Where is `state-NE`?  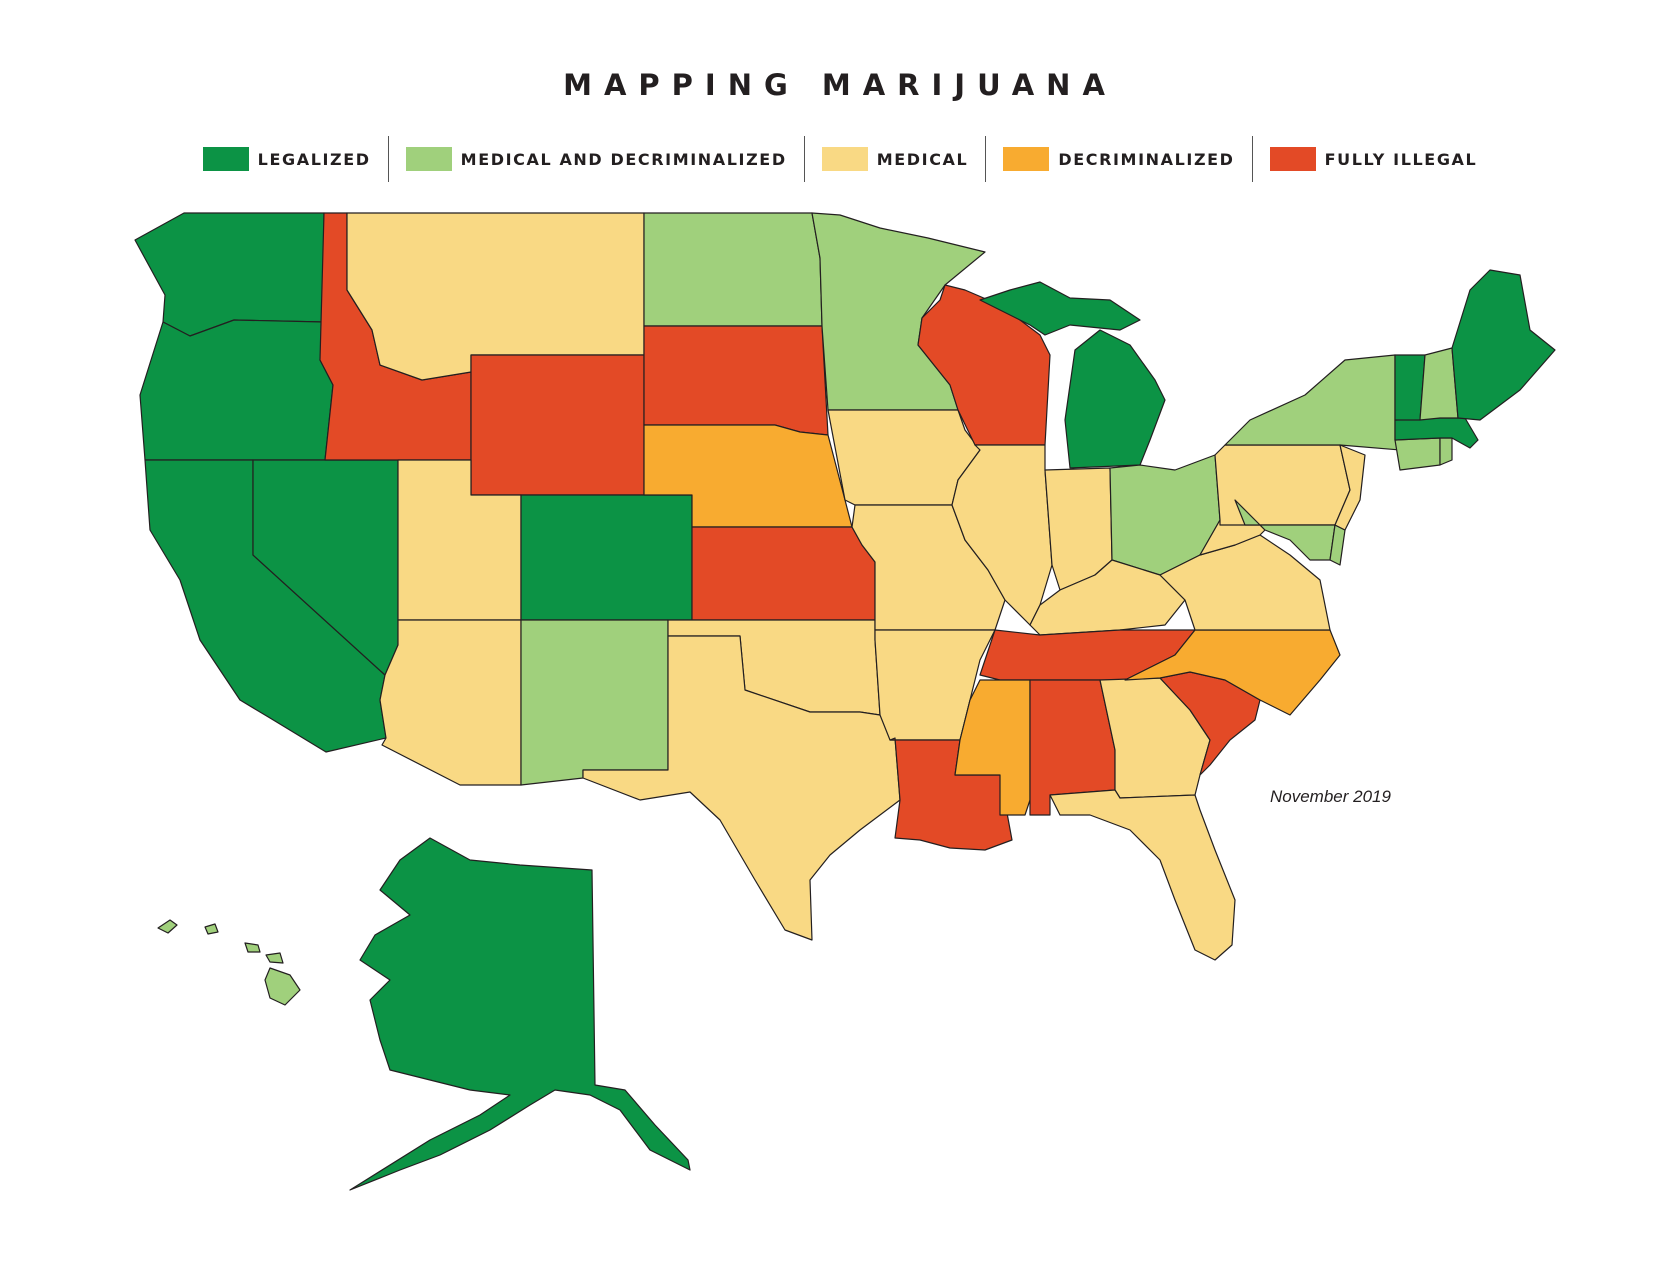 state-NE is located at coordinates (748, 476).